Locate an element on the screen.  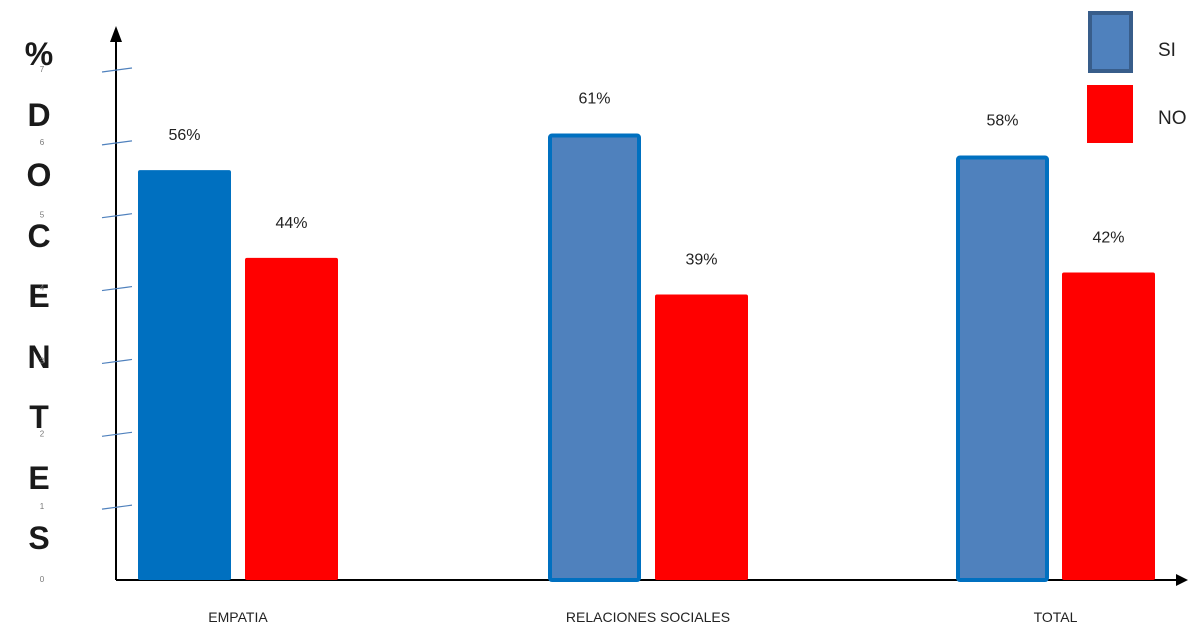
y-axis-arrow is located at coordinates (116, 34).